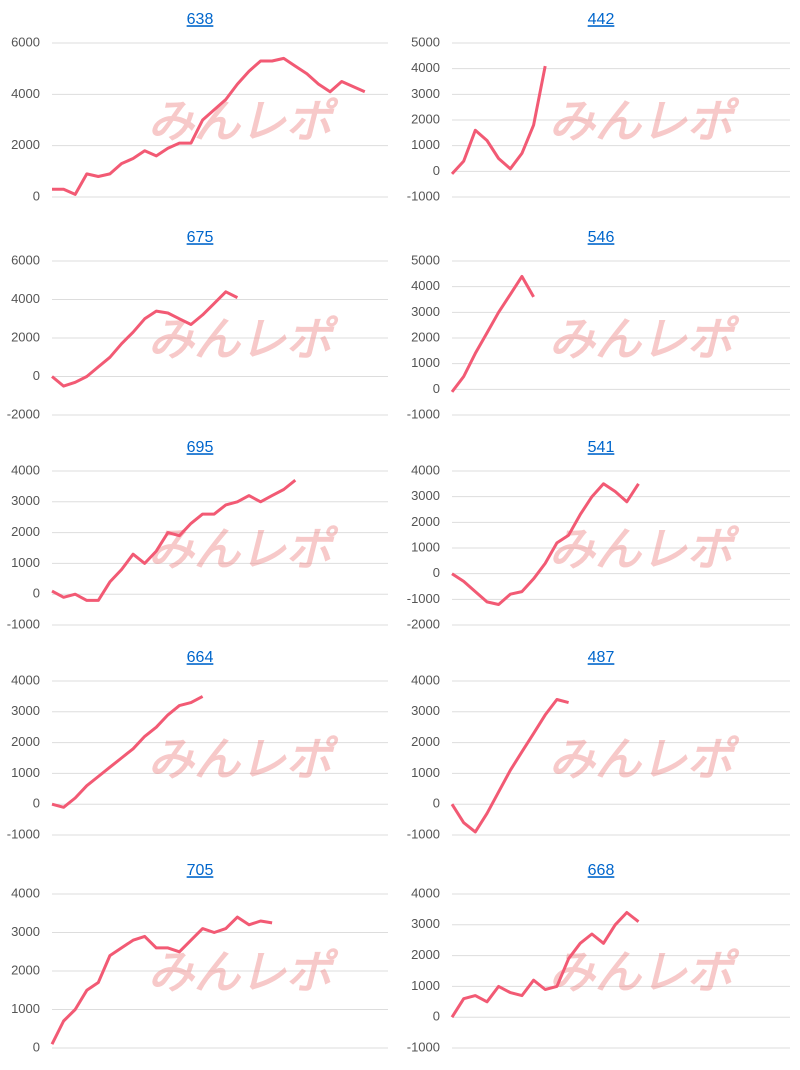 This screenshot has height=1070, width=800. I want to click on chart-title: 664, so click(200, 657).